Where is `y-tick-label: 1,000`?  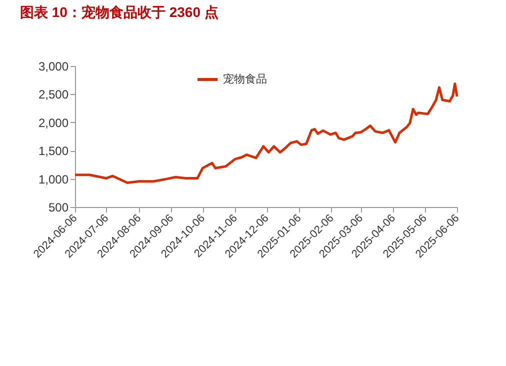
y-tick-label: 1,000 is located at coordinates (53, 179).